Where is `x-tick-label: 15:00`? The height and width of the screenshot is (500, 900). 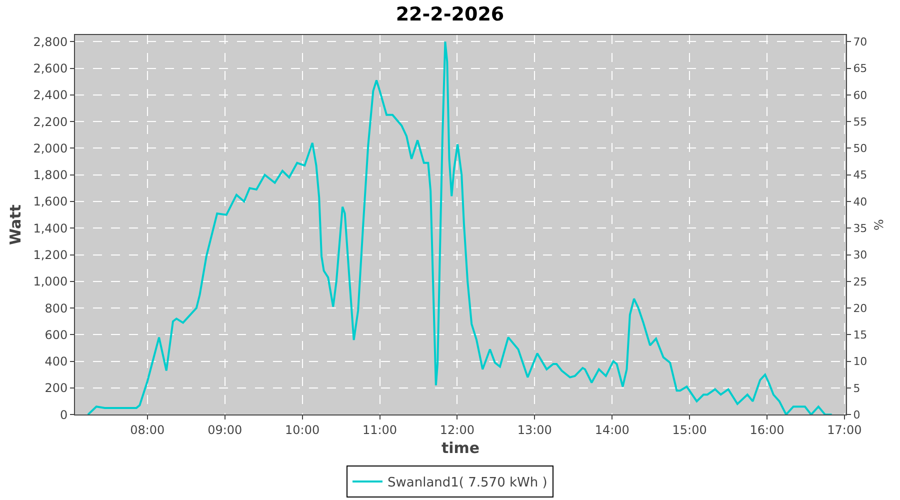 x-tick-label: 15:00 is located at coordinates (689, 430).